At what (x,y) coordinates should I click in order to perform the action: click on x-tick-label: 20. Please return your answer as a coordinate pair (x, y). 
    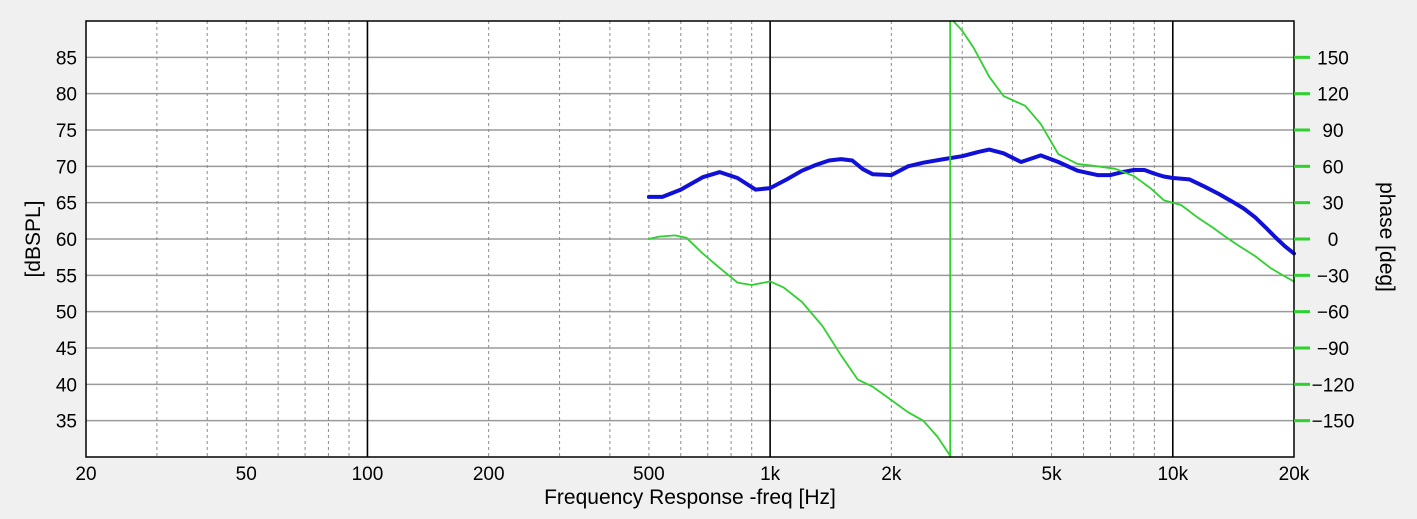
    Looking at the image, I should click on (85, 474).